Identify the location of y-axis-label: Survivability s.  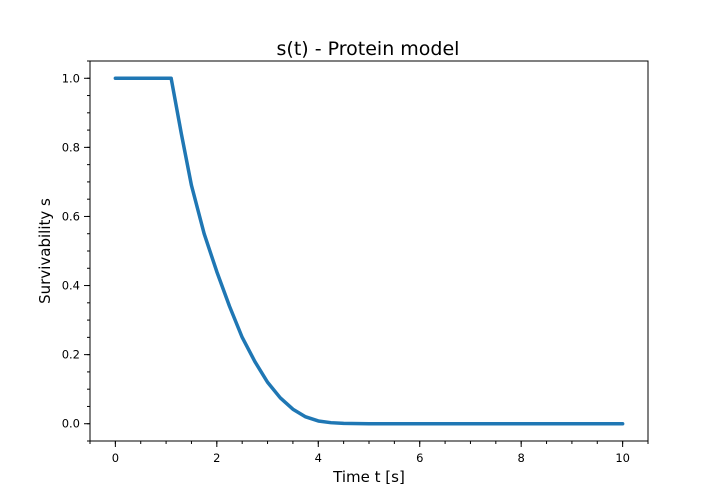
(45, 251).